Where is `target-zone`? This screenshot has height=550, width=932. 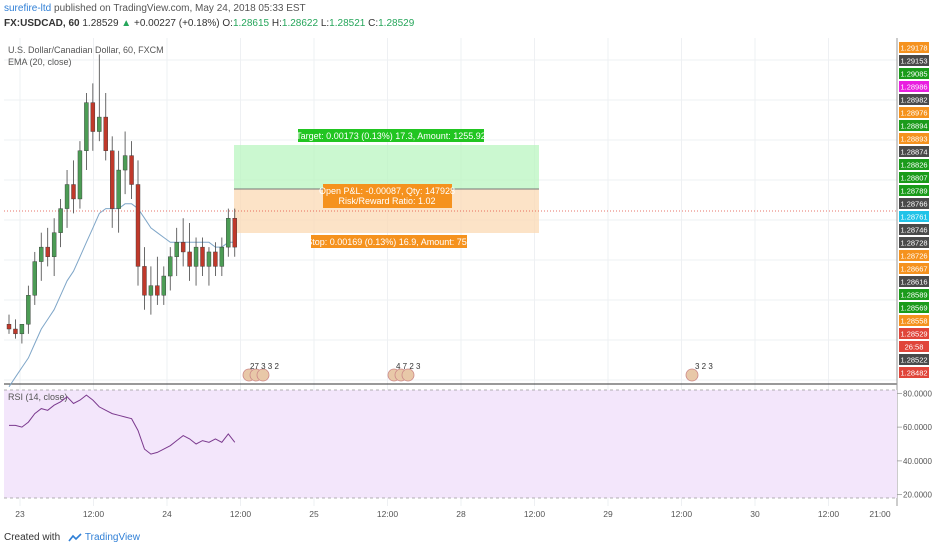 target-zone is located at coordinates (386, 167).